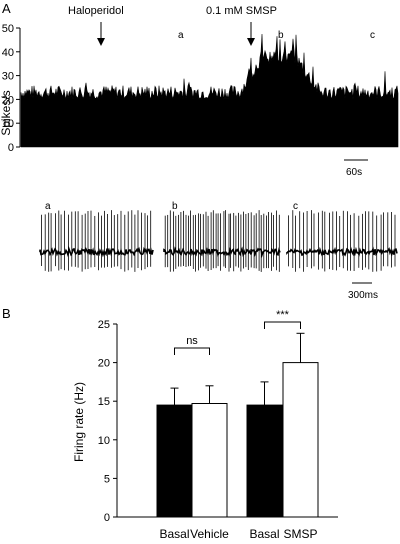  What do you see at coordinates (283, 315) in the screenshot?
I see `significance-label: ***` at bounding box center [283, 315].